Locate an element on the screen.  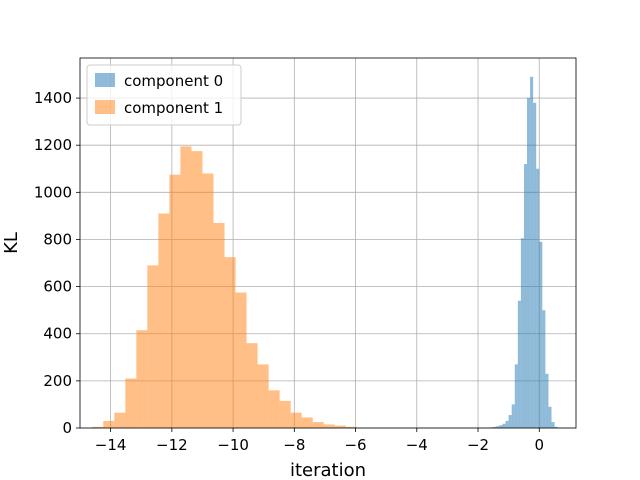
y-tick-label: 600 is located at coordinates (57, 287).